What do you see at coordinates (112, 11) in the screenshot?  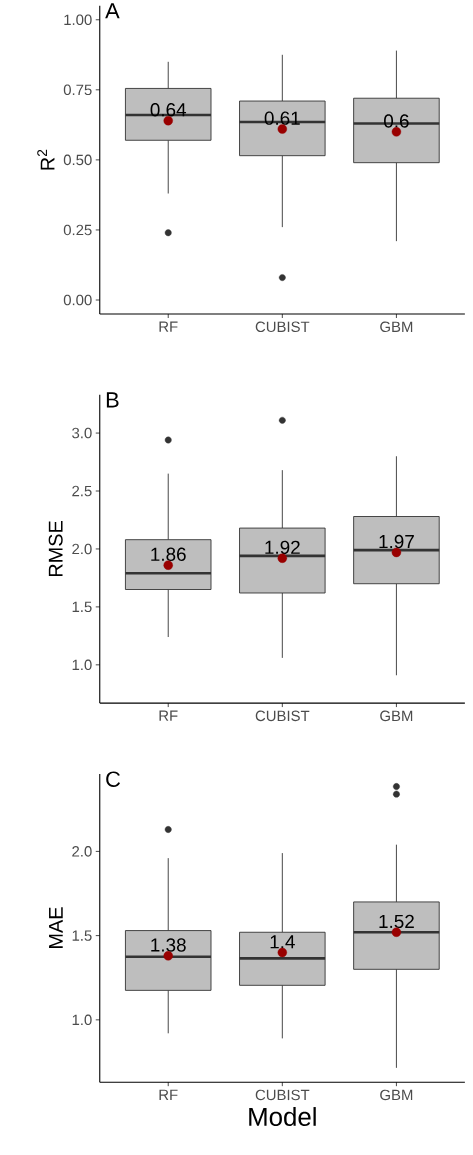 I see `chart-title: A` at bounding box center [112, 11].